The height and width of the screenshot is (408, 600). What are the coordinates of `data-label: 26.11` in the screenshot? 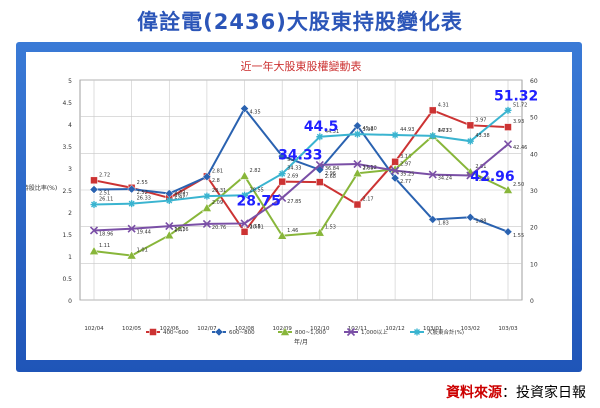 It's located at (106, 200).